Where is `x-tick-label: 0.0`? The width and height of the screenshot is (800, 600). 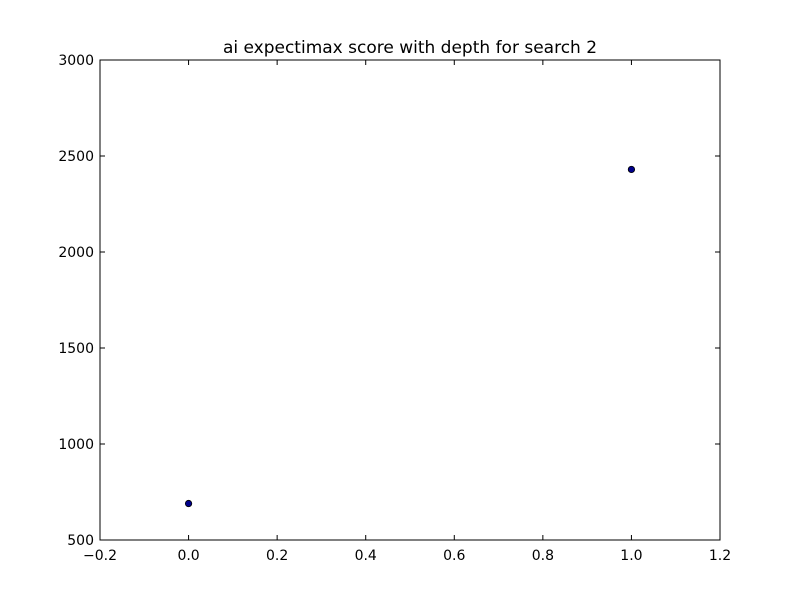
x-tick-label: 0.0 is located at coordinates (188, 556).